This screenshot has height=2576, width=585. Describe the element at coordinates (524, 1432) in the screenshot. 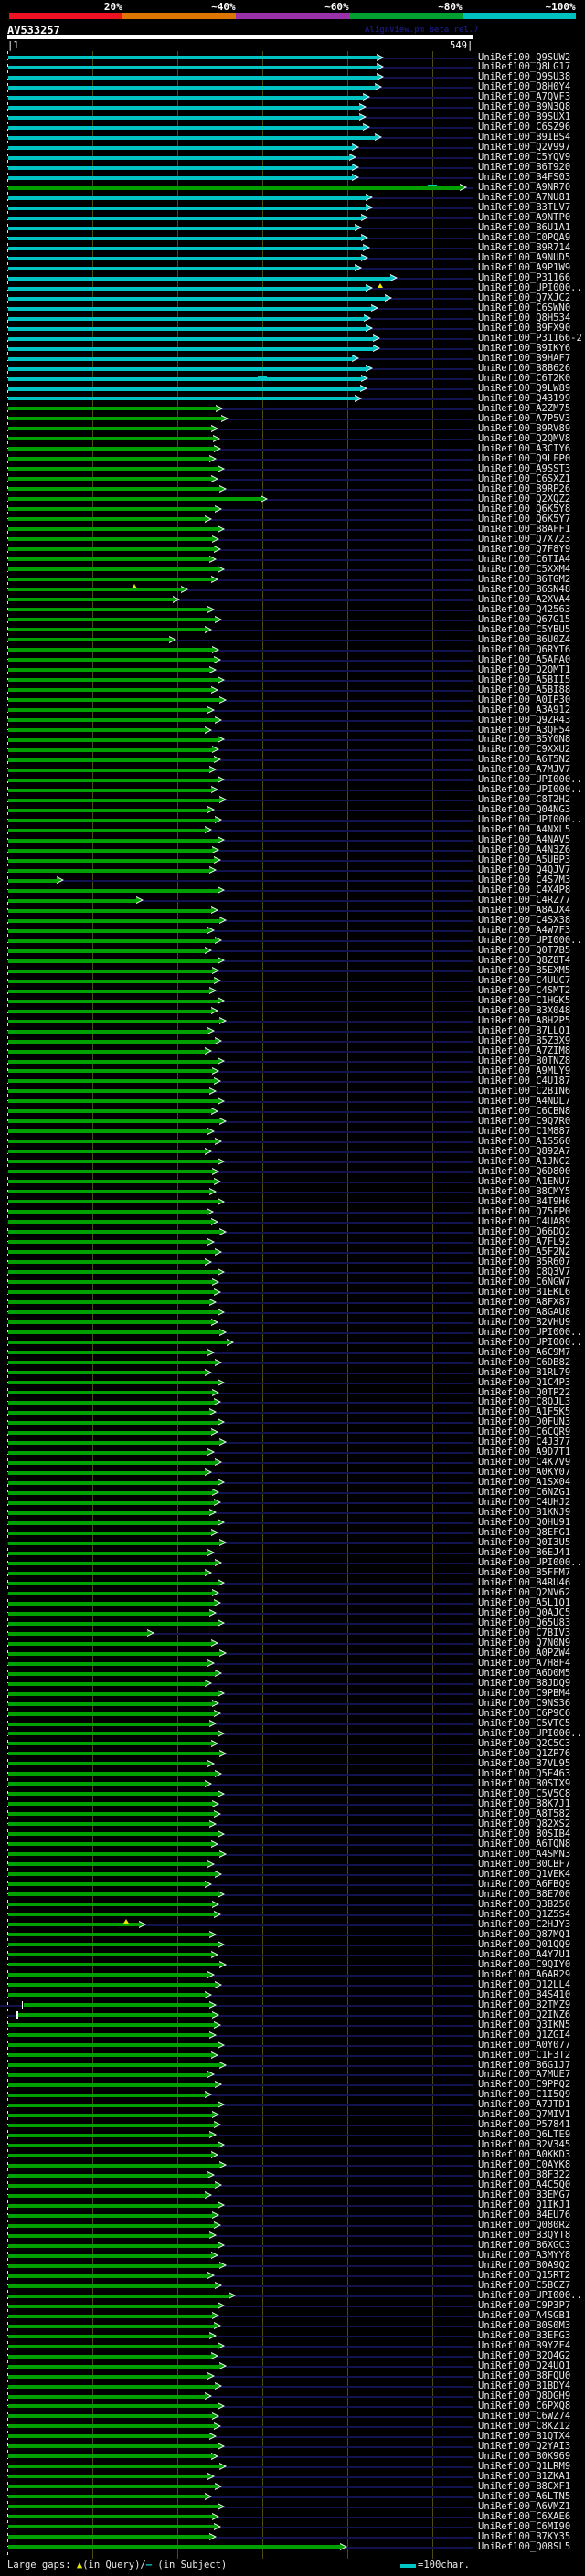

I see `alignment-label: UniRef100_C6CQR9` at that location.